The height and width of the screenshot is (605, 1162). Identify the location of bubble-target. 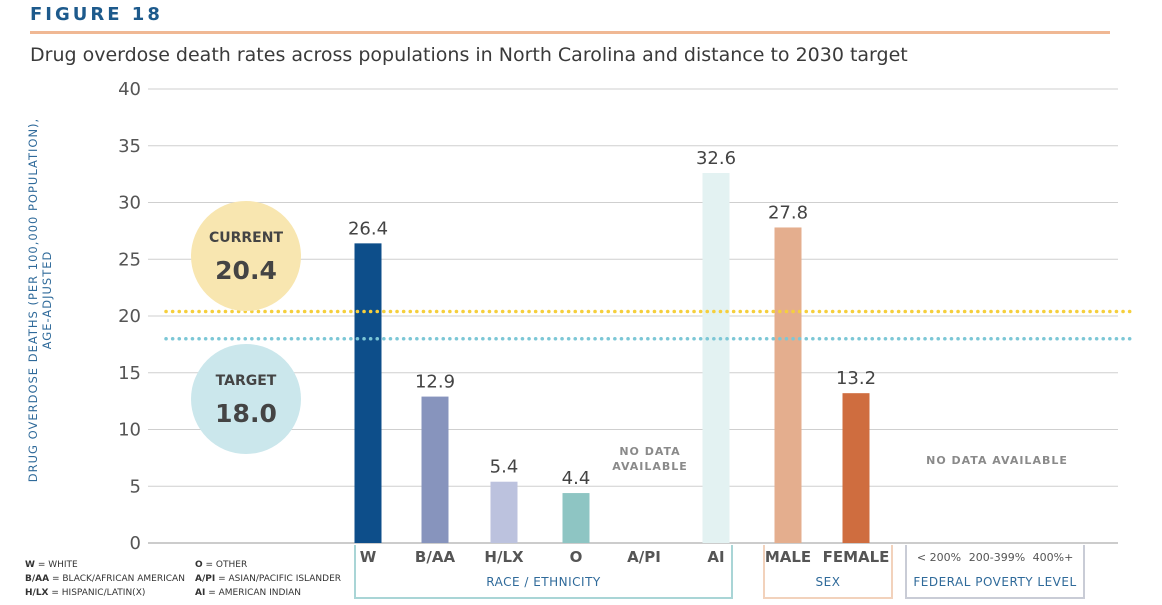
(246, 399).